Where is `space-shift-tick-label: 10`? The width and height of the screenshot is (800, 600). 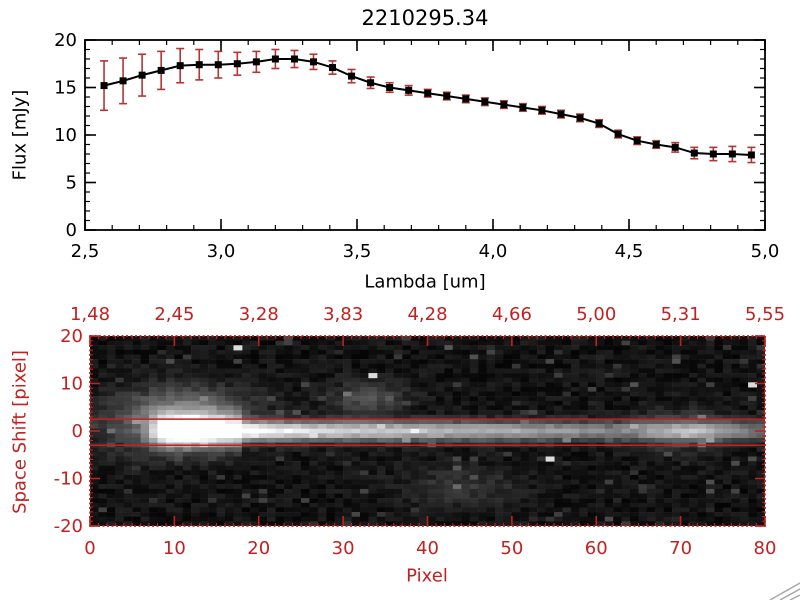 space-shift-tick-label: 10 is located at coordinates (71, 384).